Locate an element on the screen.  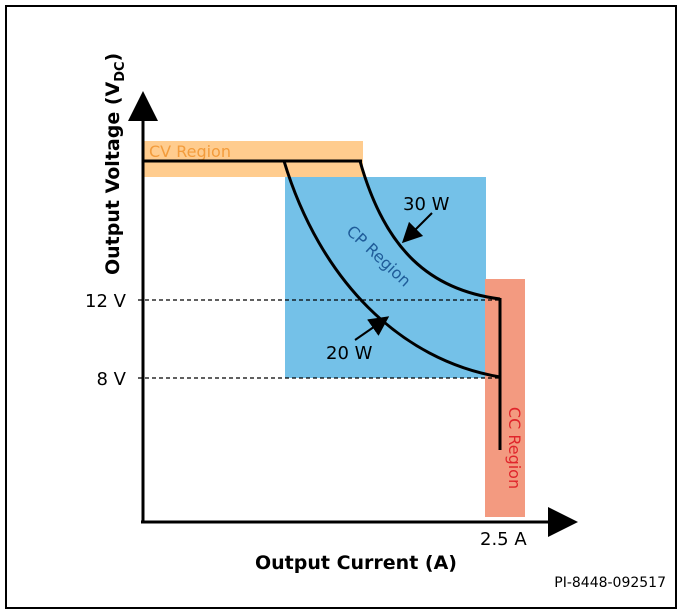
y-axis-title-main: Output Voltage (V is located at coordinates (113, 178).